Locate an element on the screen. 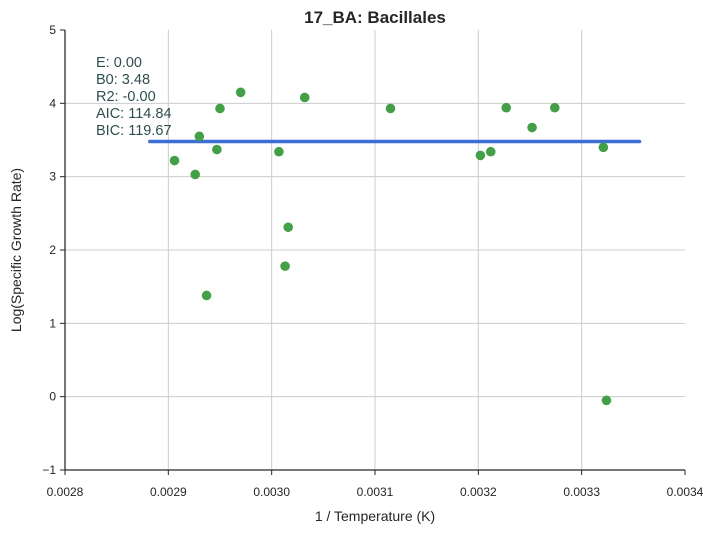  fit-stat-line: BIC: 119.67 is located at coordinates (134, 131).